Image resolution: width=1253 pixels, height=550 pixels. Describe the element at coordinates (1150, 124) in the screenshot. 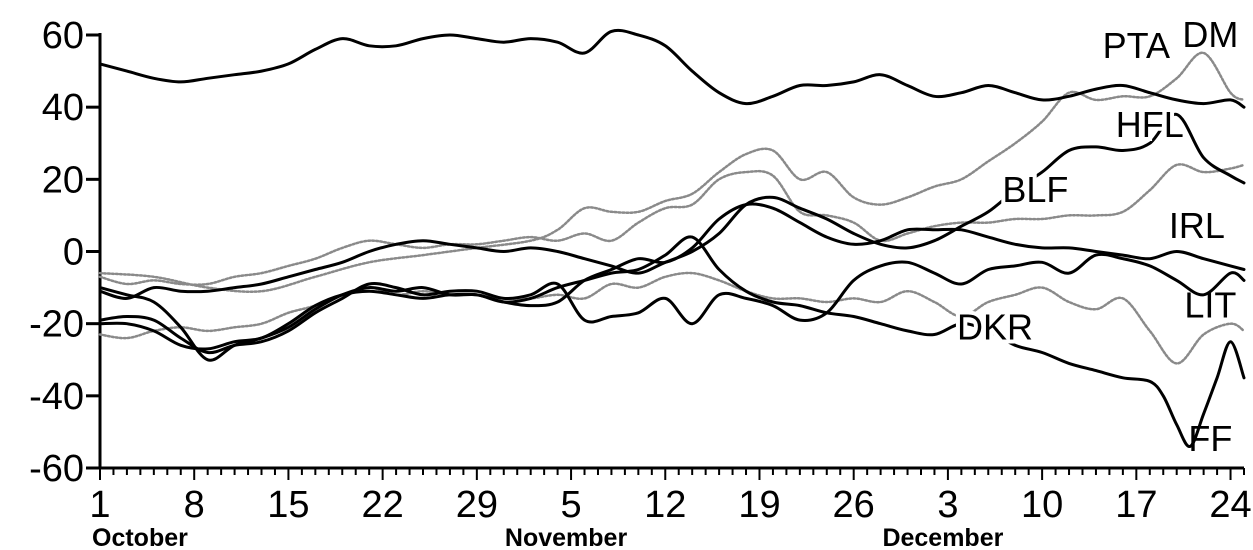

I see `series-label-hfl: HFL` at that location.